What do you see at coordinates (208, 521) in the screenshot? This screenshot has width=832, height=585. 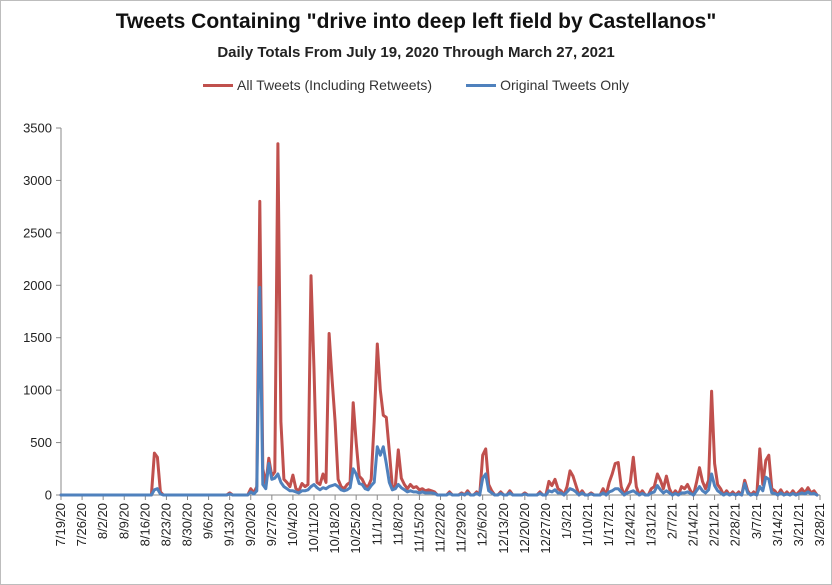 I see `x-tick-label: 9/6/20` at bounding box center [208, 521].